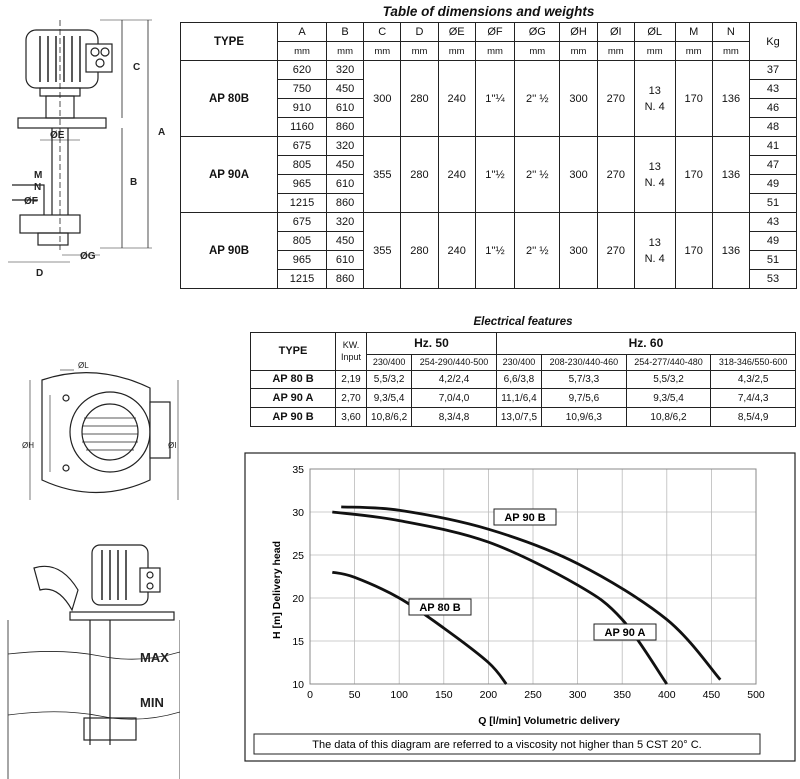 This screenshot has height=779, width=800. I want to click on dim-b: 610, so click(345, 108).